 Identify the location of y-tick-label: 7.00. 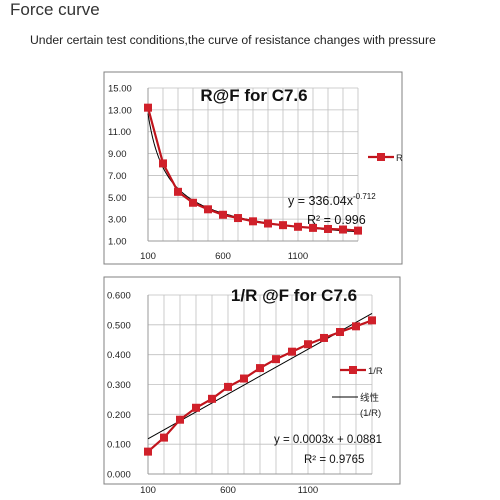
(117, 176).